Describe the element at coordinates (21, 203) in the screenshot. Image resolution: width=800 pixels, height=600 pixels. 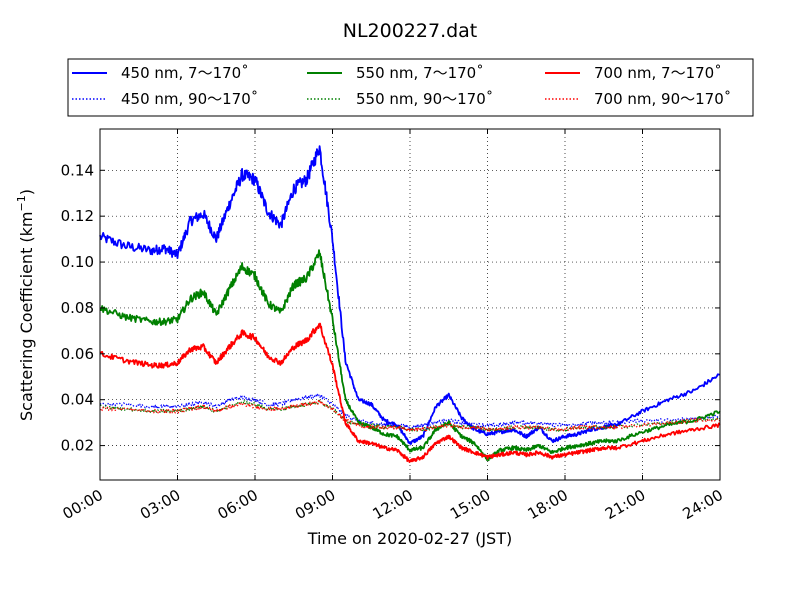
I see `y-axis-label-exponent: −1` at that location.